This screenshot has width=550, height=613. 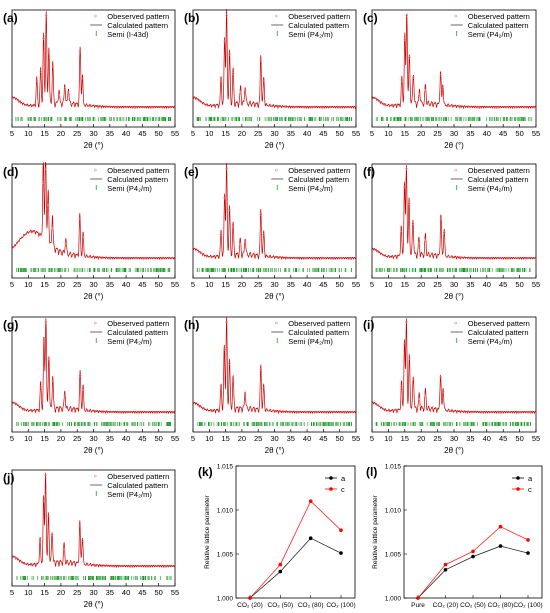 What do you see at coordinates (393, 599) in the screenshot?
I see `y-tick-label: 1.000` at bounding box center [393, 599].